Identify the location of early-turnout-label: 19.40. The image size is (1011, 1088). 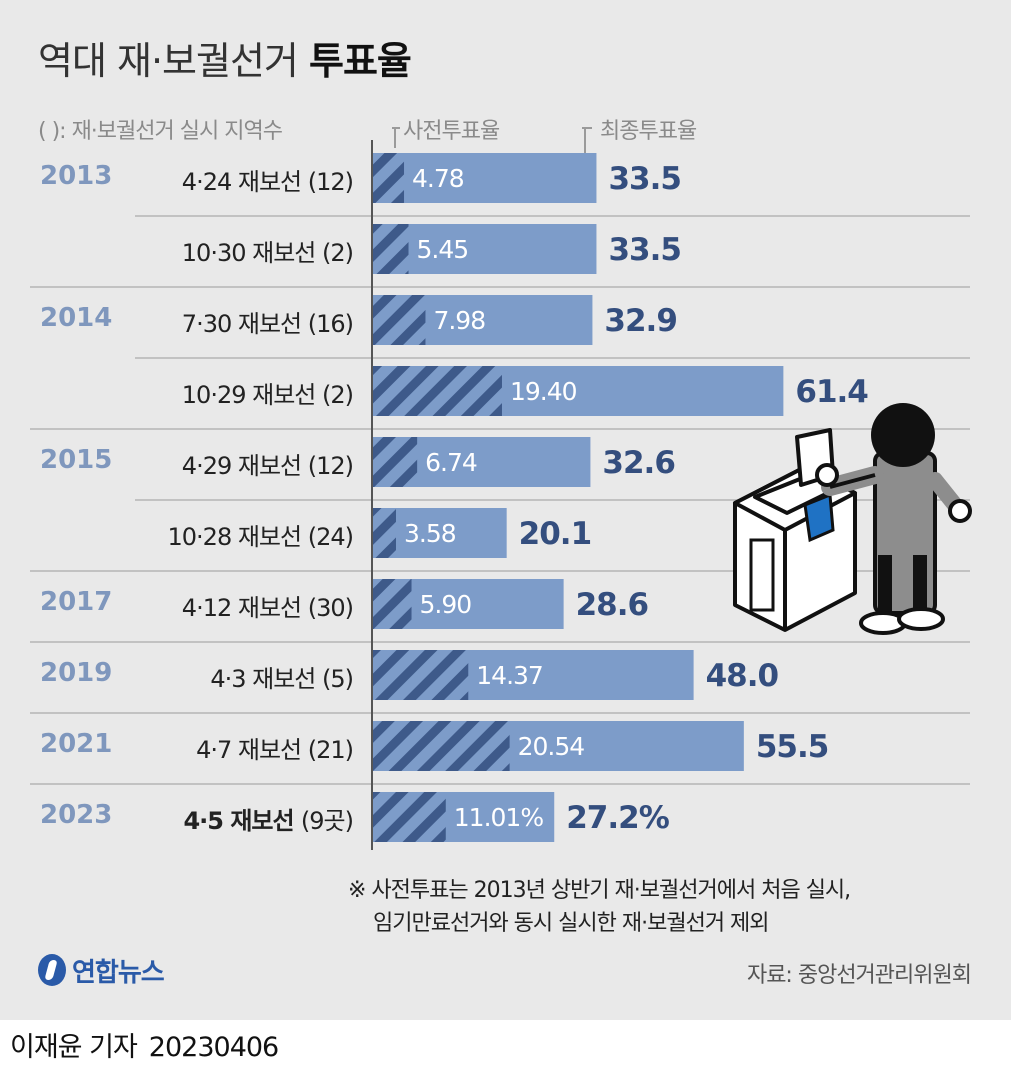
(543, 391).